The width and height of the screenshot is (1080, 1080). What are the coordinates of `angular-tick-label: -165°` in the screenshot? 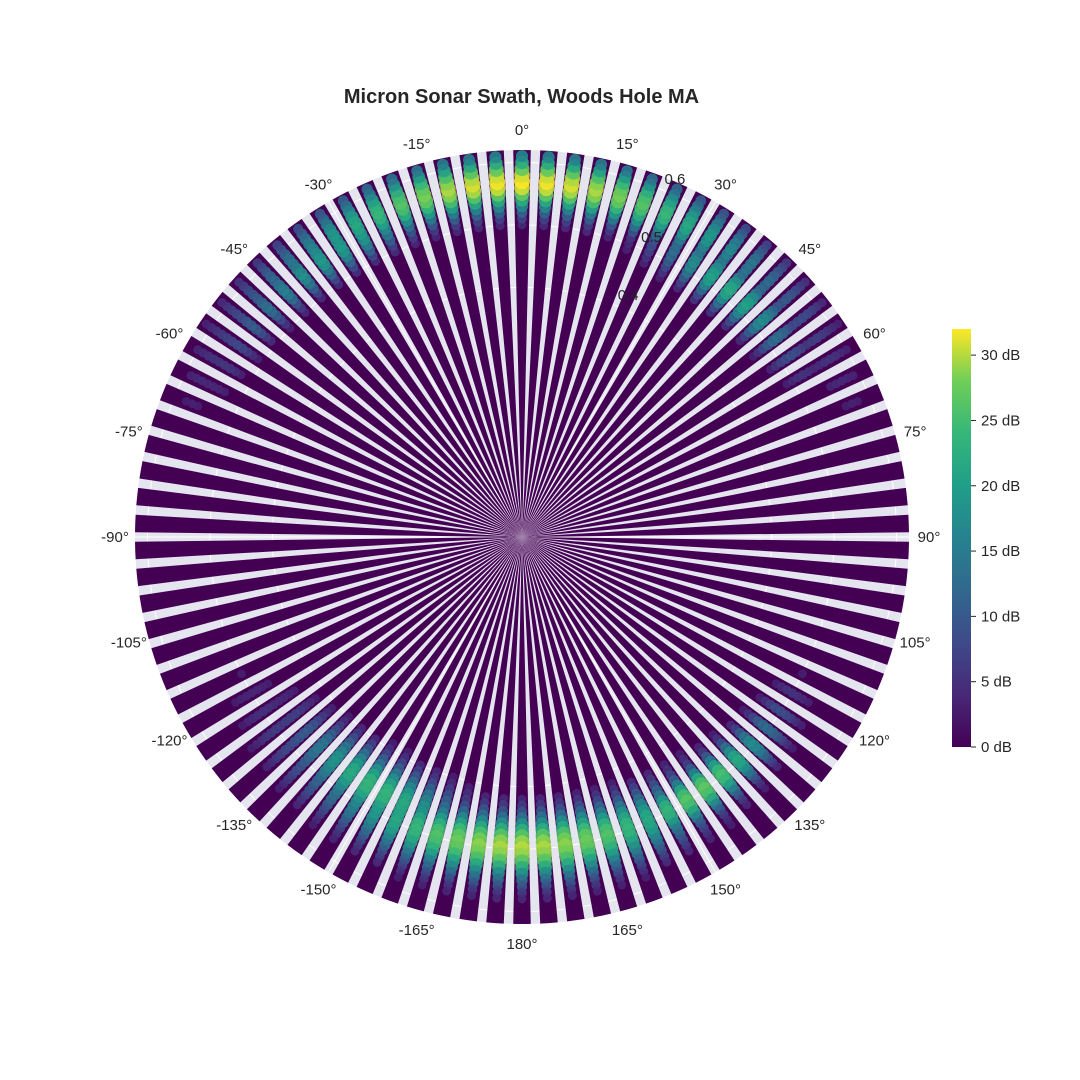 It's located at (417, 930).